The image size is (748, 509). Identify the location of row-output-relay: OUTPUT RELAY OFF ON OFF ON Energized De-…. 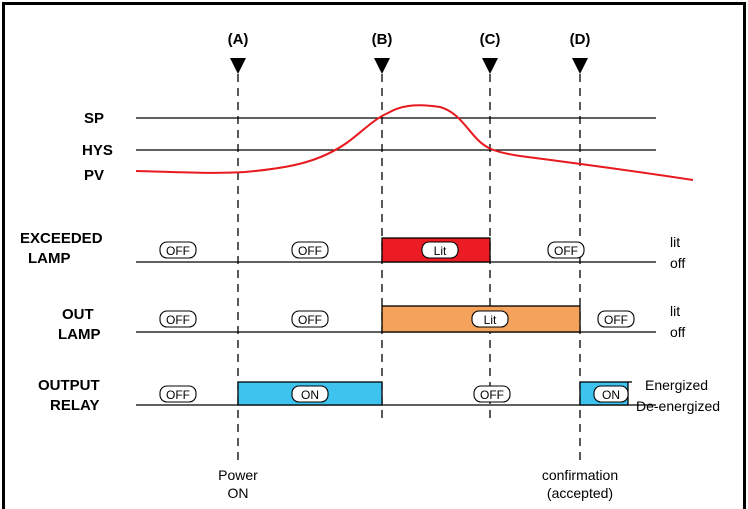
(379, 395).